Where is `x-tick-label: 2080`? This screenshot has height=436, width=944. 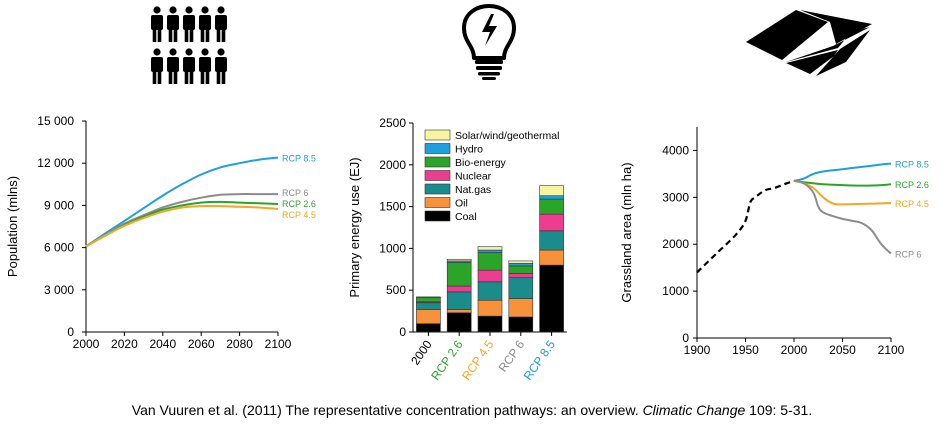 x-tick-label: 2080 is located at coordinates (239, 344).